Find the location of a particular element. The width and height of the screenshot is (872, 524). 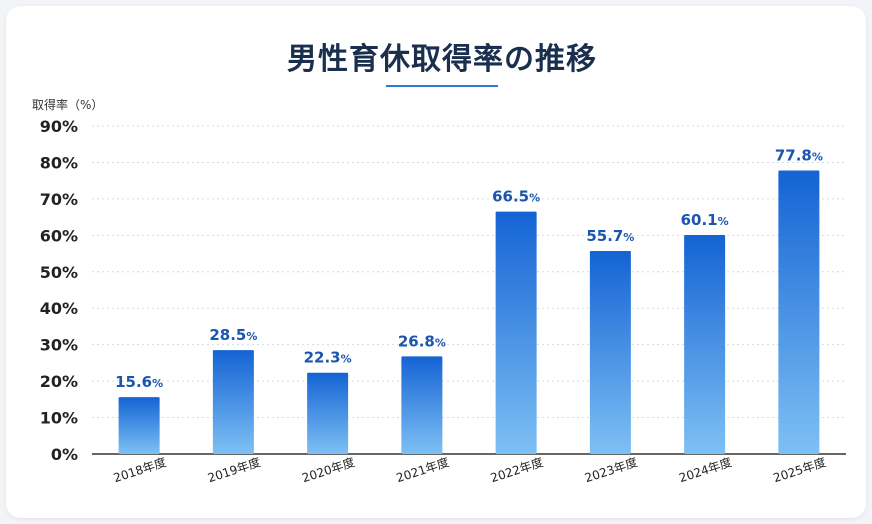

data-label-value: 15.6 is located at coordinates (133, 382).